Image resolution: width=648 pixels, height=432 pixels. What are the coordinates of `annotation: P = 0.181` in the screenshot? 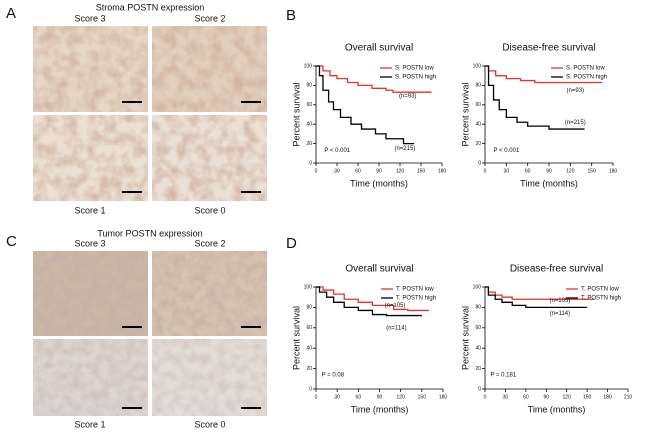 It's located at (503, 375).